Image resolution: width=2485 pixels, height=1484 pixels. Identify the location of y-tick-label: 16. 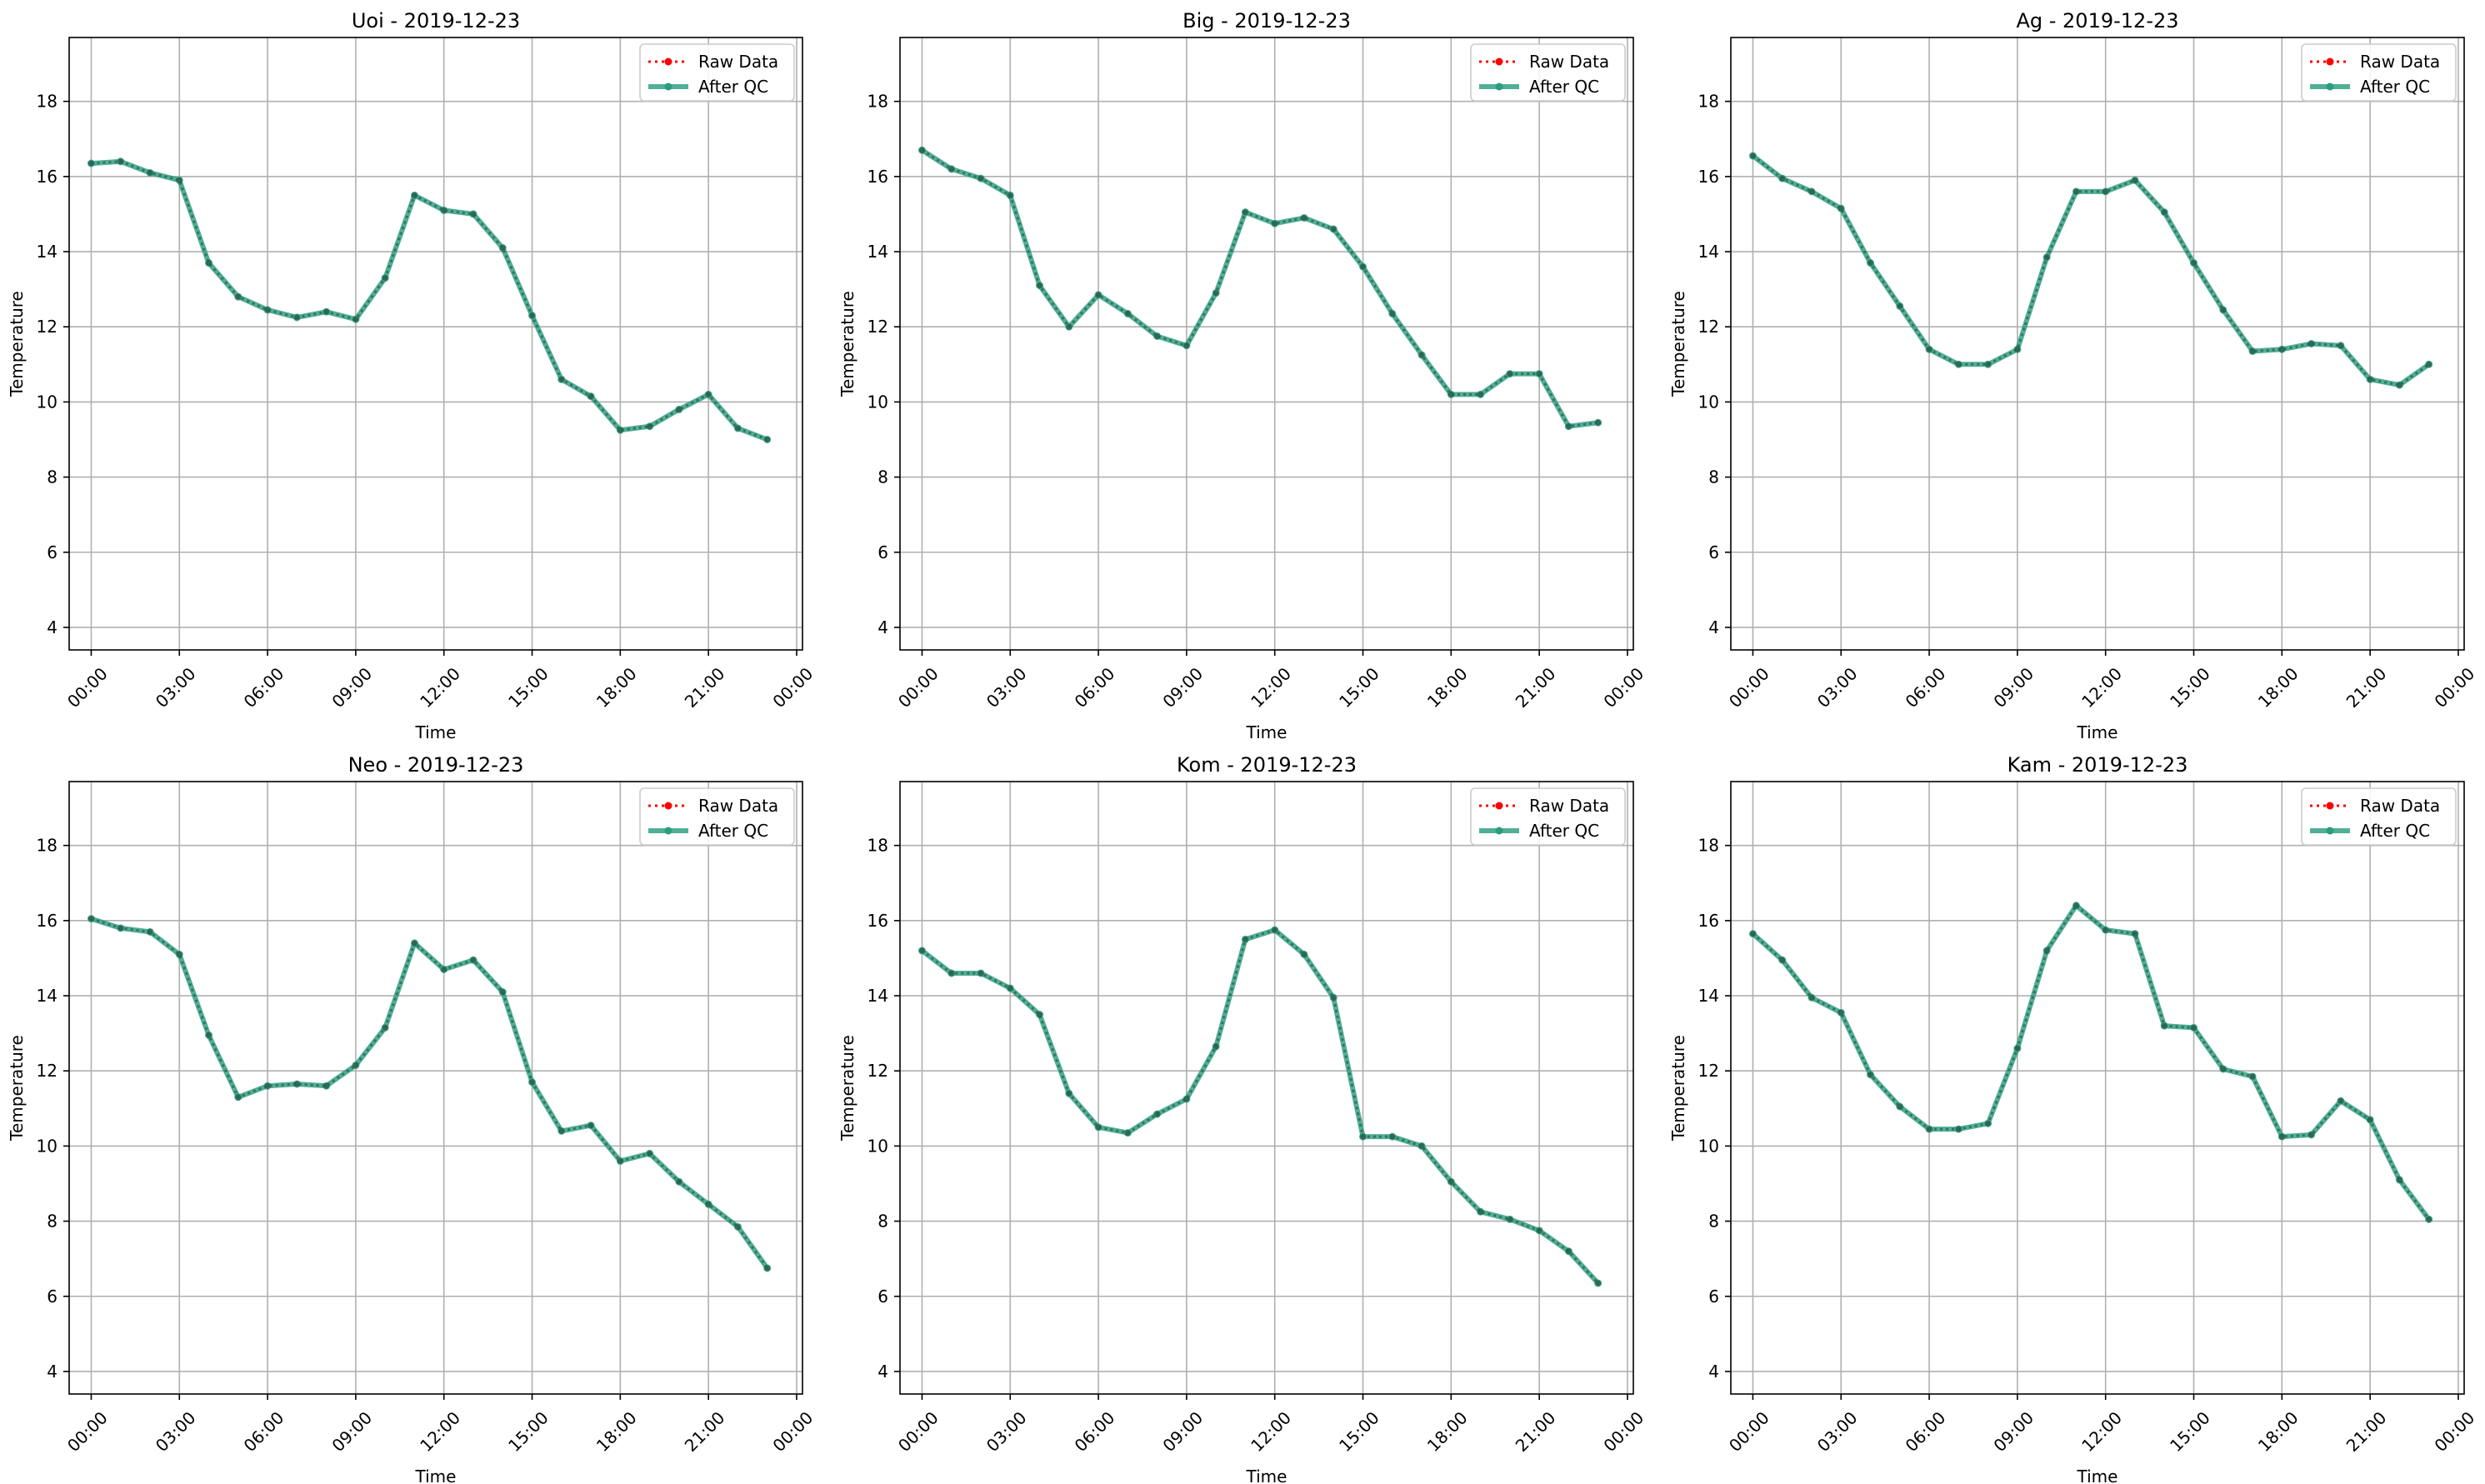
(878, 921).